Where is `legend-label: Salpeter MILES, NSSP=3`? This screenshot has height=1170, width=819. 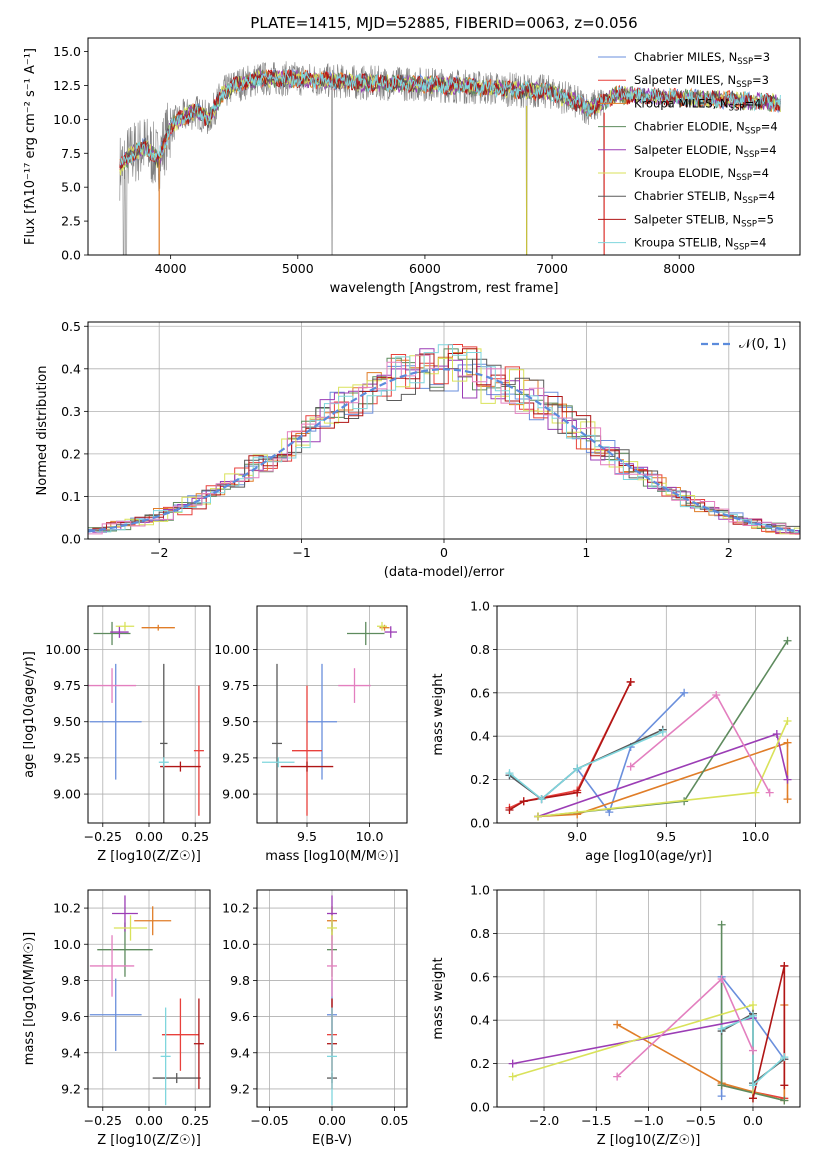
legend-label: Salpeter MILES, NSSP=3 is located at coordinates (701, 81).